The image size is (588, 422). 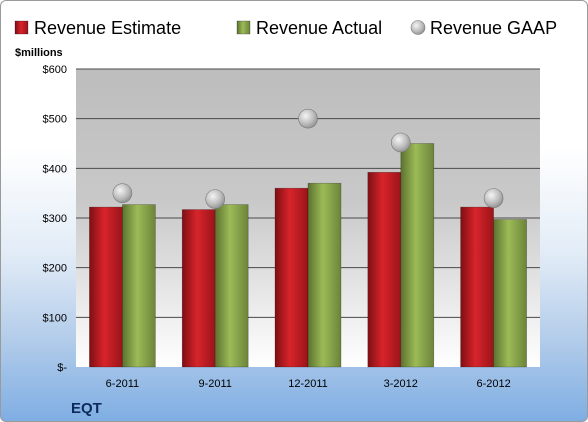 What do you see at coordinates (214, 384) in the screenshot?
I see `x-tick-label: 9-2011` at bounding box center [214, 384].